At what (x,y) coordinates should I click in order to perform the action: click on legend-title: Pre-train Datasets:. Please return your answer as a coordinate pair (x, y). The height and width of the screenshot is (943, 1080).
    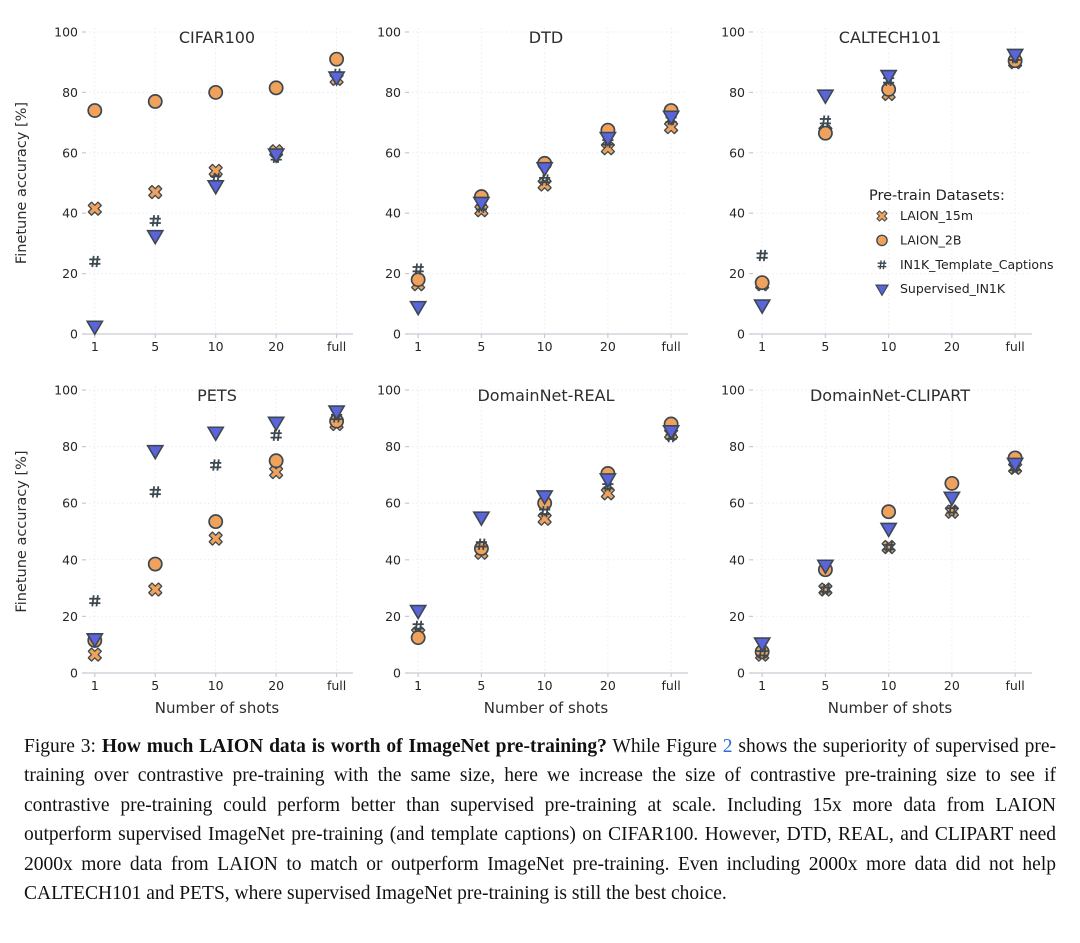
    Looking at the image, I should click on (937, 196).